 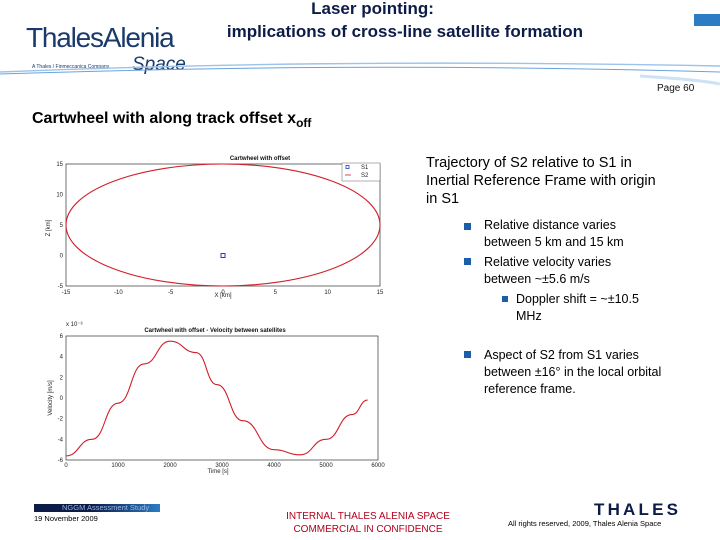 I want to click on plot2-xtick-label: 3000, so click(x=222, y=466).